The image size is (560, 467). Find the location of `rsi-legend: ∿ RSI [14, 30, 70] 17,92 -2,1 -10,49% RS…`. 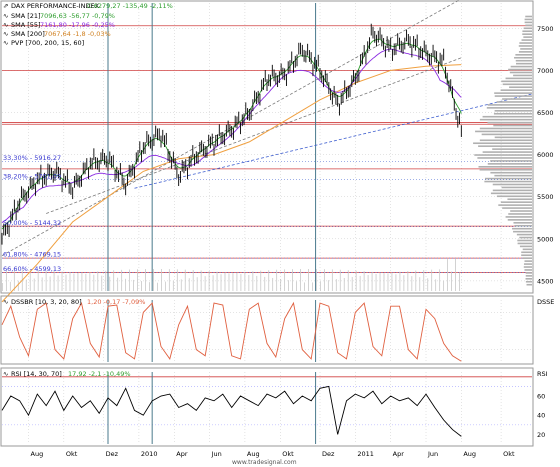

rsi-legend: ∿ RSI [14, 30, 70] 17,92 -2,1 -10,49% RS… is located at coordinates (275, 374).